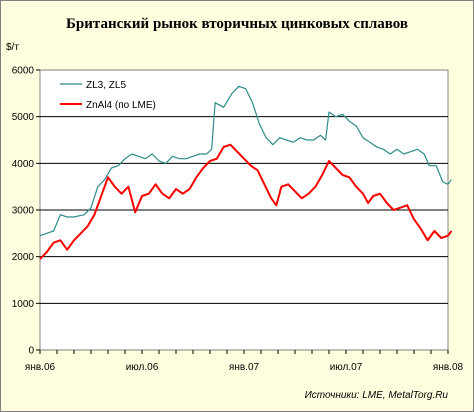  I want to click on y-tick-label: 4000, so click(23, 164).